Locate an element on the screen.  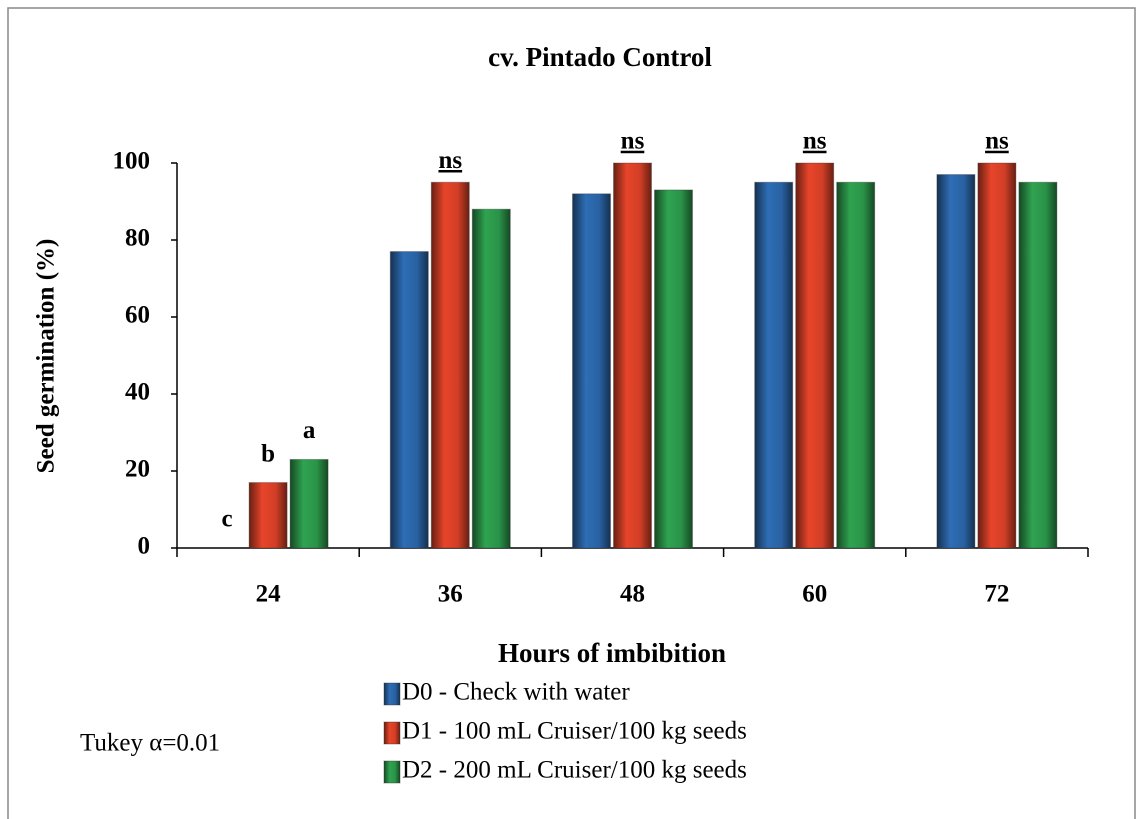
y-axis-title: Seed germination (%) is located at coordinates (46, 356).